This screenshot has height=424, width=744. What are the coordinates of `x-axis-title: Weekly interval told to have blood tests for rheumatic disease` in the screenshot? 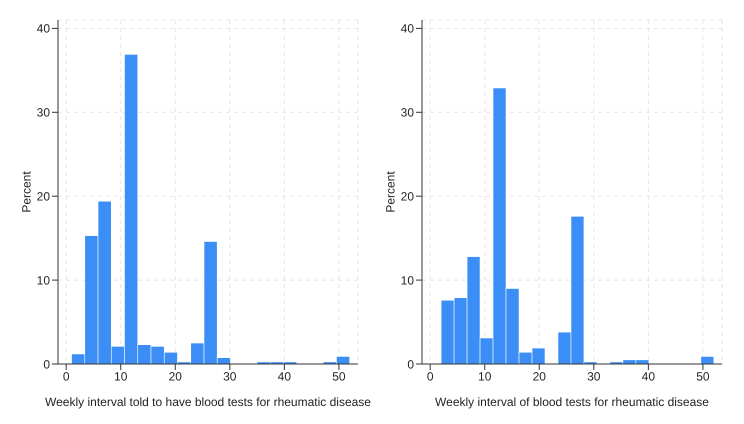 It's located at (208, 402).